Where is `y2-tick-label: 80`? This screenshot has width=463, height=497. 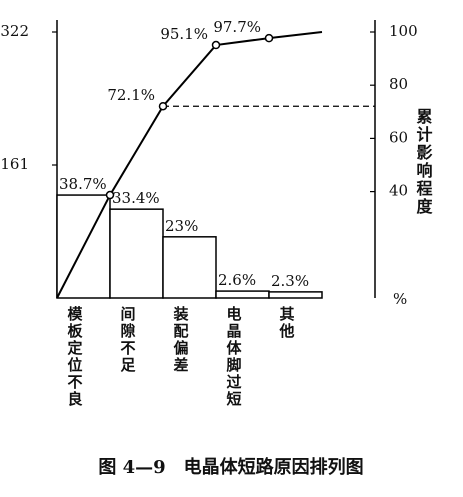 y2-tick-label: 80 is located at coordinates (398, 84).